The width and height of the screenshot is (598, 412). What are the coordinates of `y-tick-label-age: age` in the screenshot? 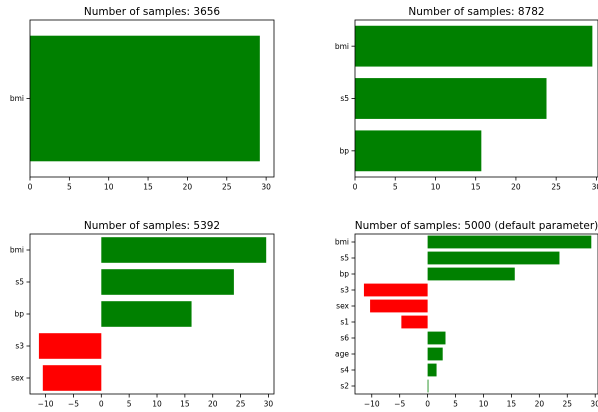 It's located at (342, 354).